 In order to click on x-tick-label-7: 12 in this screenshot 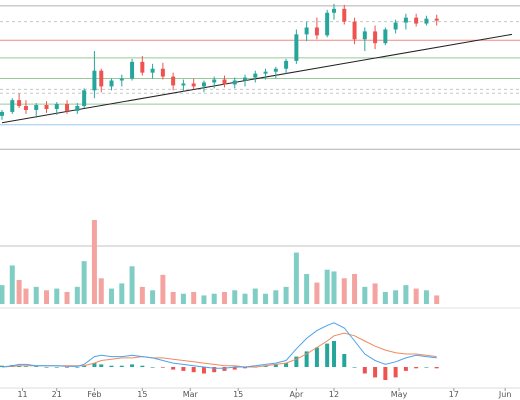, I will do `click(334, 394)`.